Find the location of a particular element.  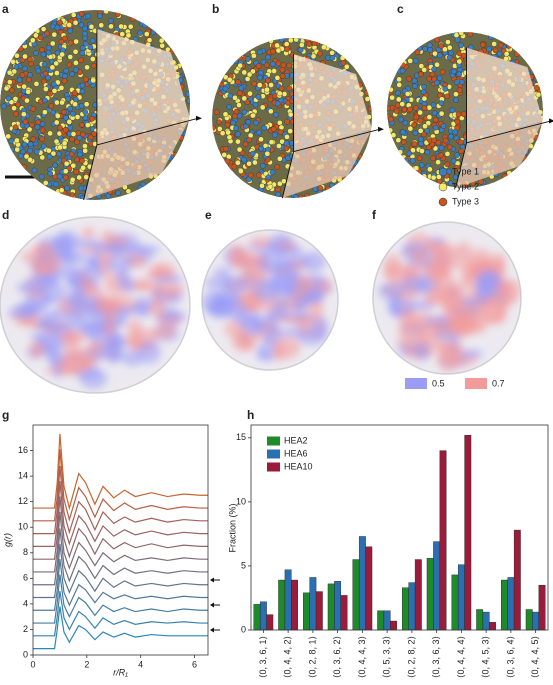

y-tick-label: 16 is located at coordinates (23, 450).